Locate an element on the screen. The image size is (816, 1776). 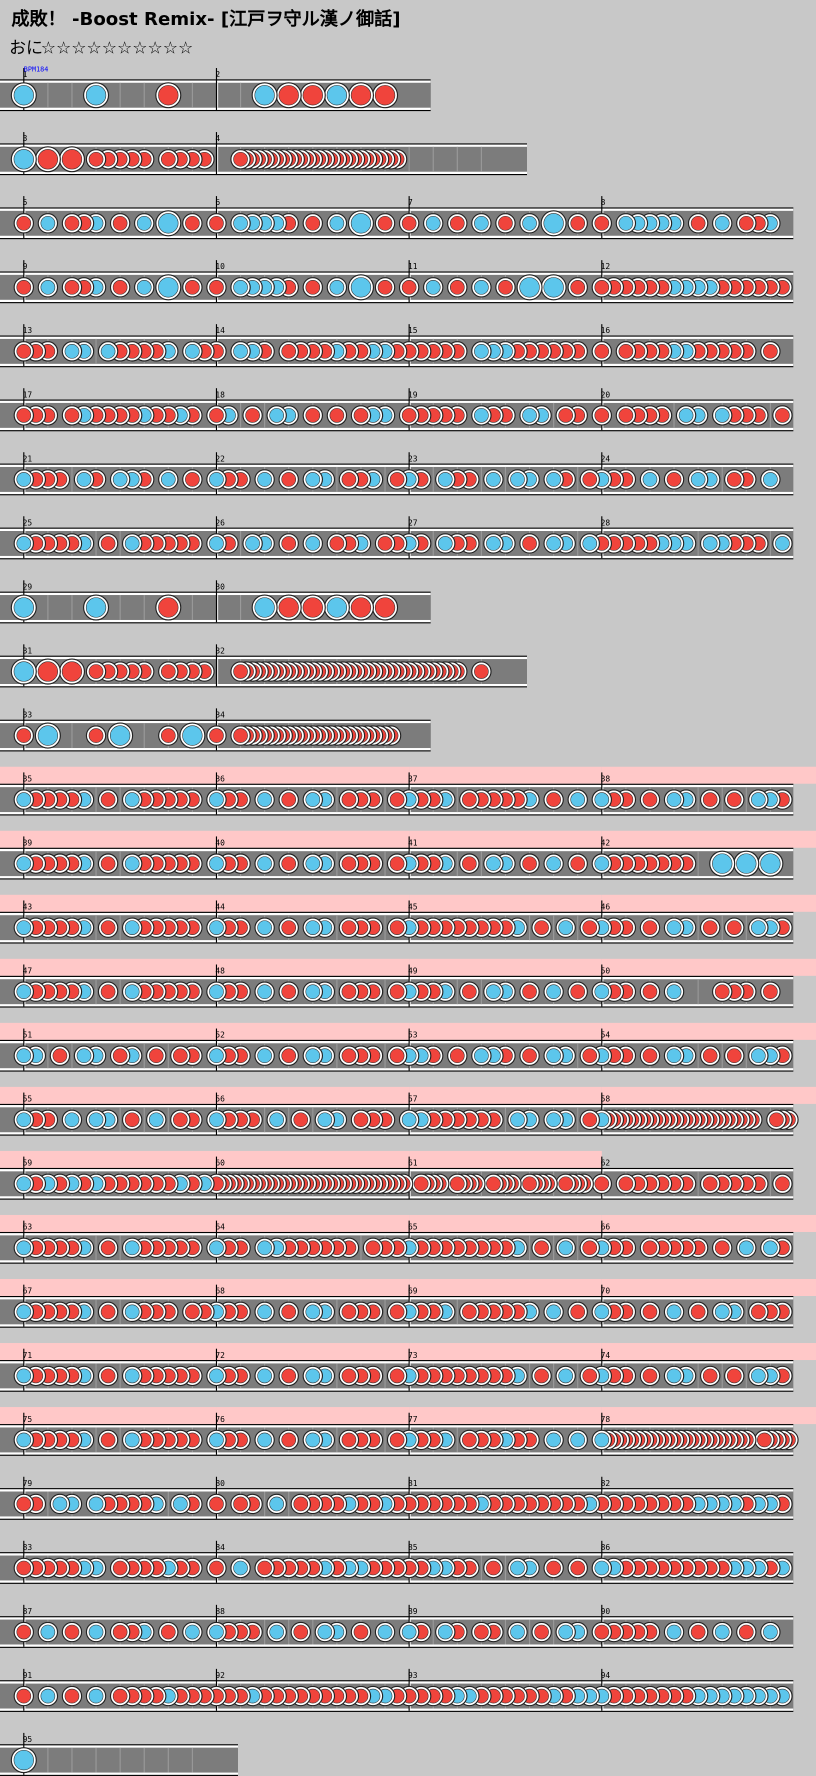
measure-number: 68 is located at coordinates (220, 1291).